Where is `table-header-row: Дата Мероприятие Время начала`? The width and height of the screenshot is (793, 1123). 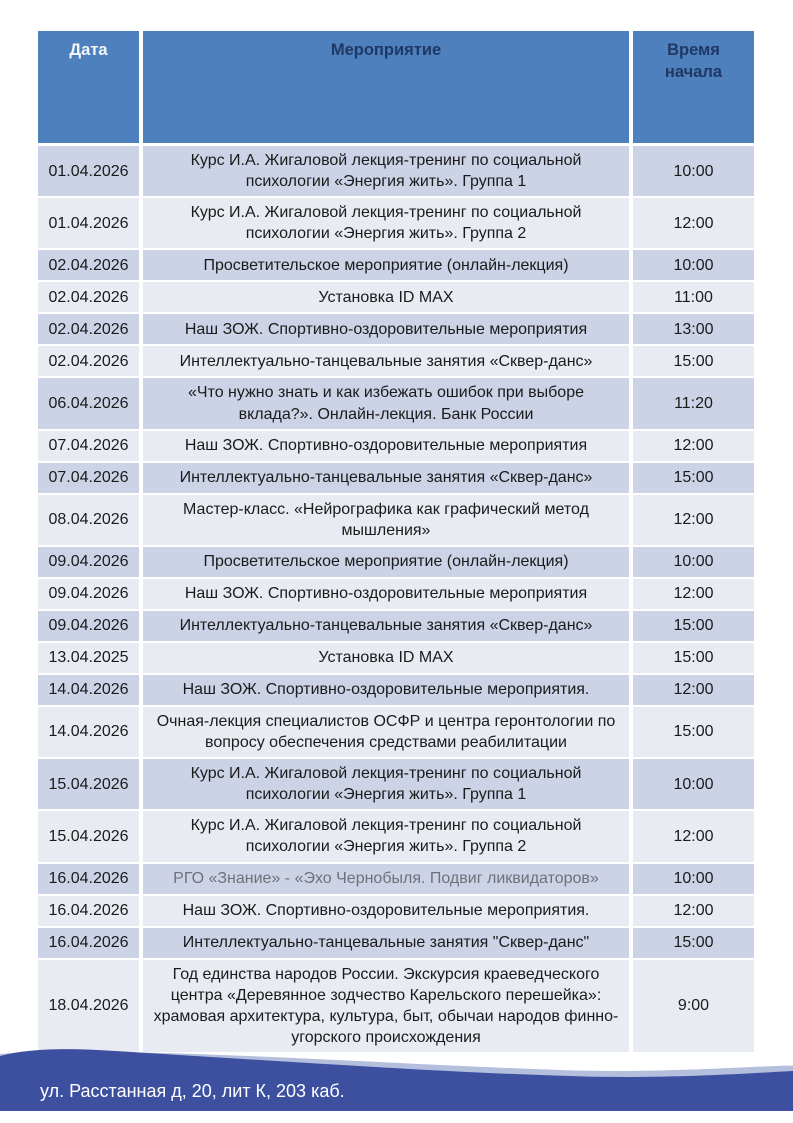
table-header-row: Дата Мероприятие Время начала is located at coordinates (396, 87).